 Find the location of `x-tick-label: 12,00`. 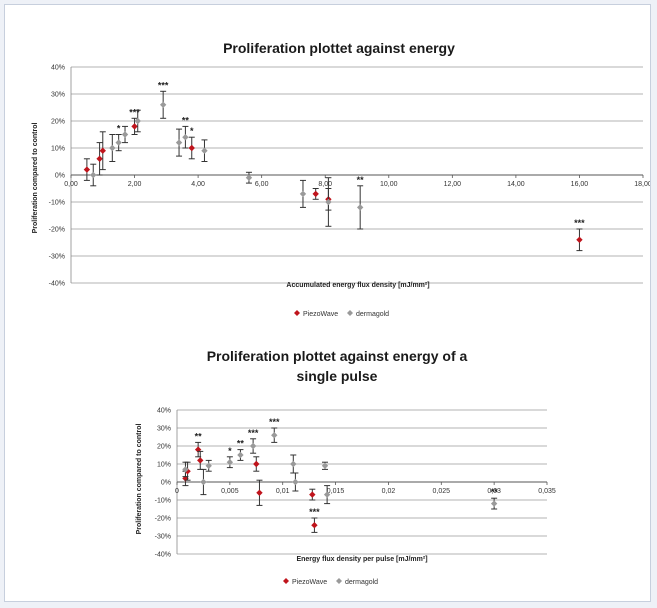

x-tick-label: 12,00 is located at coordinates (453, 184).